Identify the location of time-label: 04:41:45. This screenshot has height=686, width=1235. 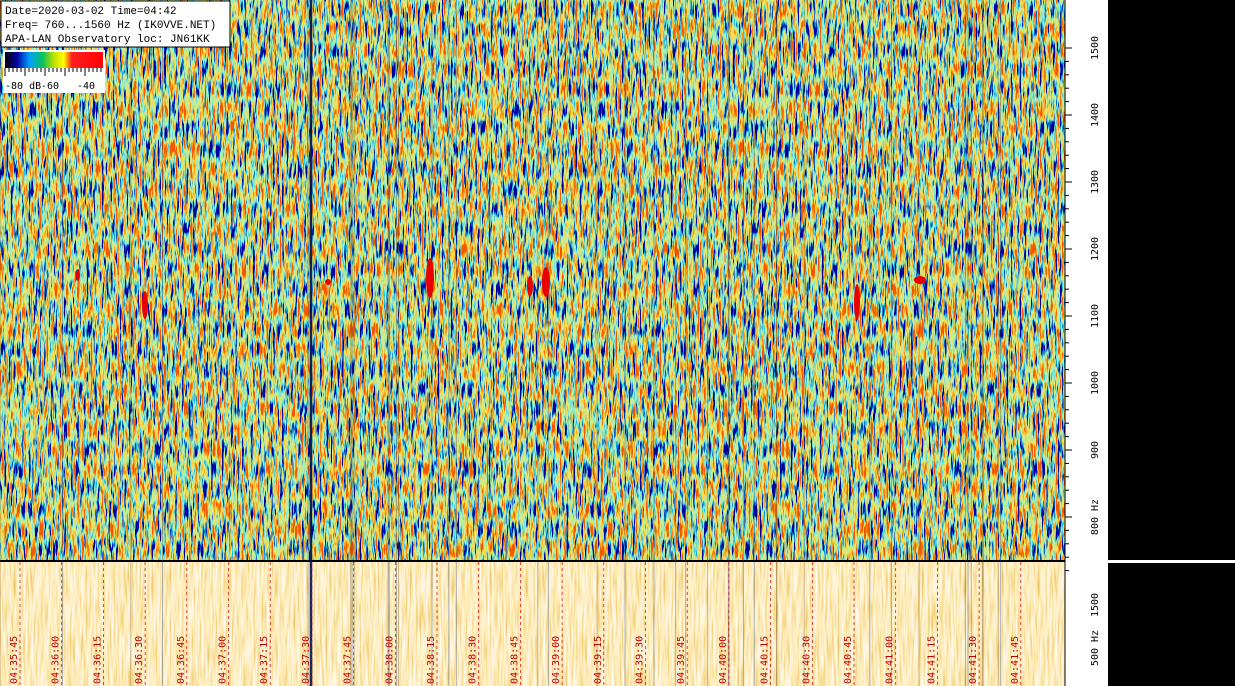
(1015, 660).